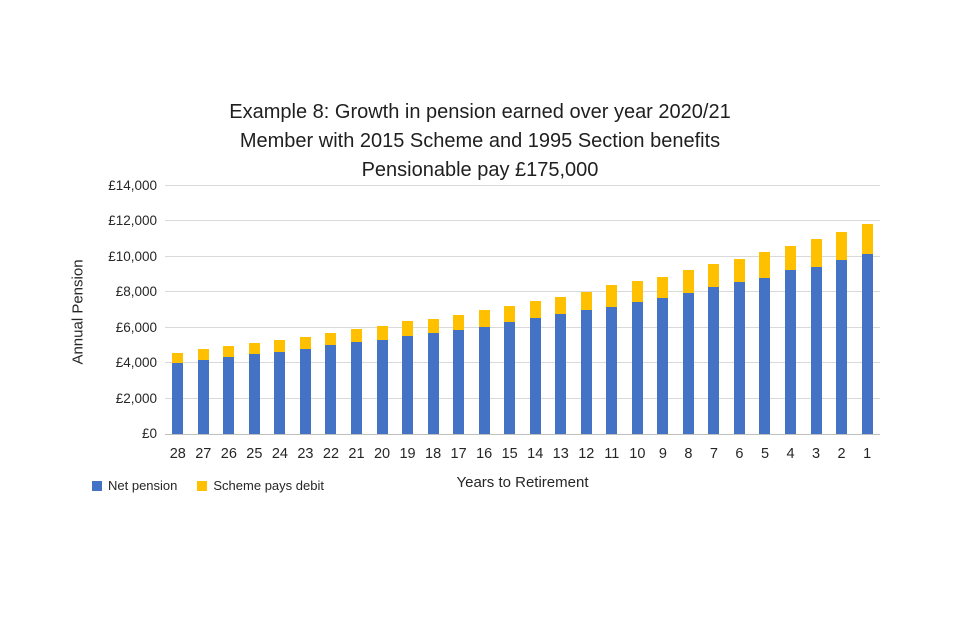 The width and height of the screenshot is (960, 640). Describe the element at coordinates (713, 454) in the screenshot. I see `x-tick-label: 7` at that location.